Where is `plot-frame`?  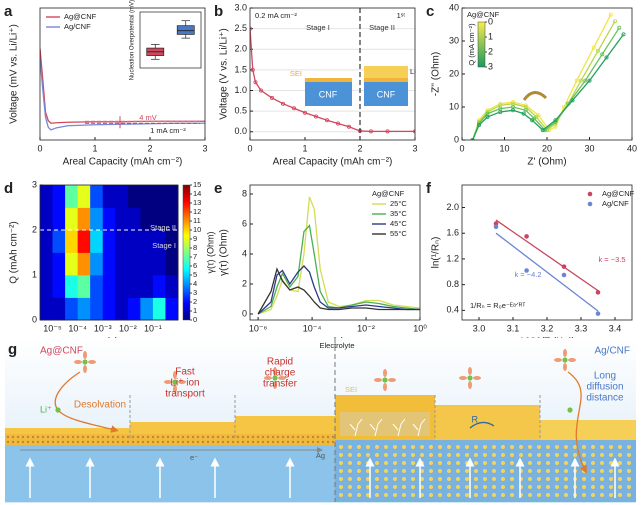
plot-frame is located at coordinates (335, 252).